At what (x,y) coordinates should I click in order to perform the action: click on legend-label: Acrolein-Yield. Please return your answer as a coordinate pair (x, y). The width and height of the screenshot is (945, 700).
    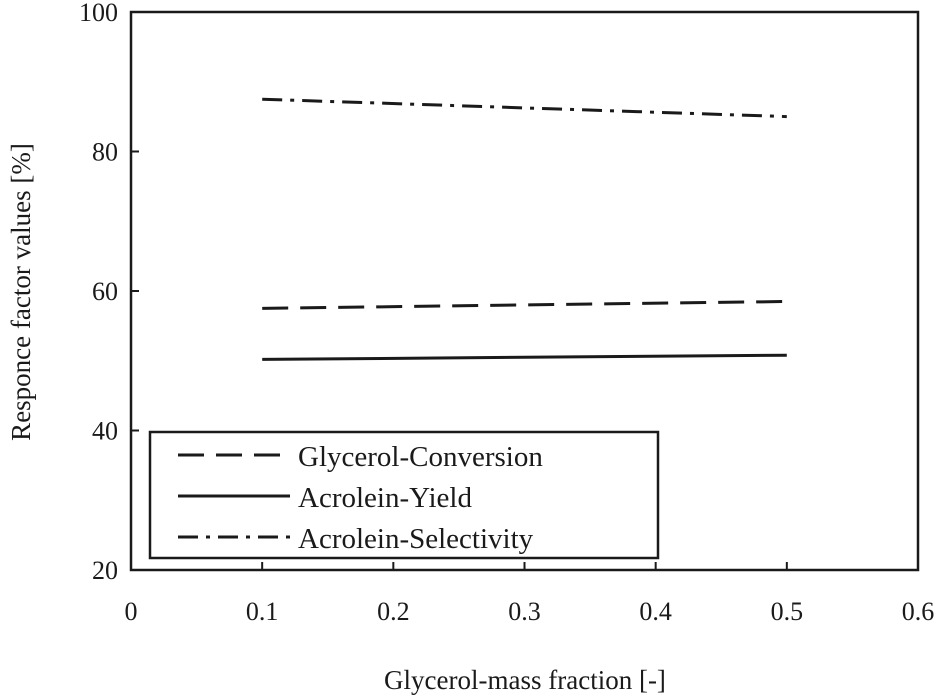
    Looking at the image, I should click on (385, 498).